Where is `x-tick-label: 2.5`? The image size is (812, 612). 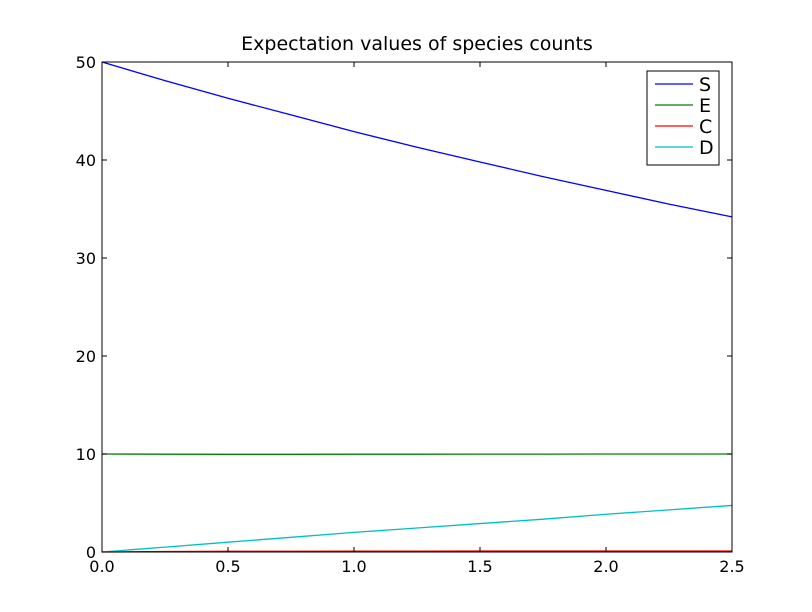
x-tick-label: 2.5 is located at coordinates (731, 566).